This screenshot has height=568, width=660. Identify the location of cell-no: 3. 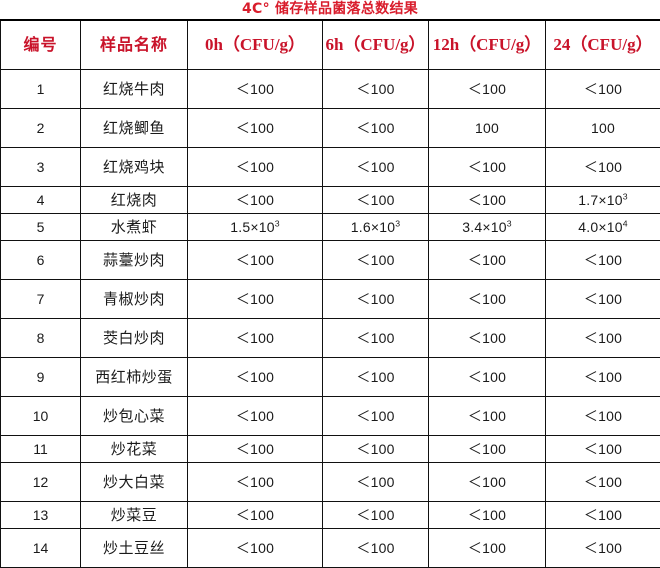
(41, 166).